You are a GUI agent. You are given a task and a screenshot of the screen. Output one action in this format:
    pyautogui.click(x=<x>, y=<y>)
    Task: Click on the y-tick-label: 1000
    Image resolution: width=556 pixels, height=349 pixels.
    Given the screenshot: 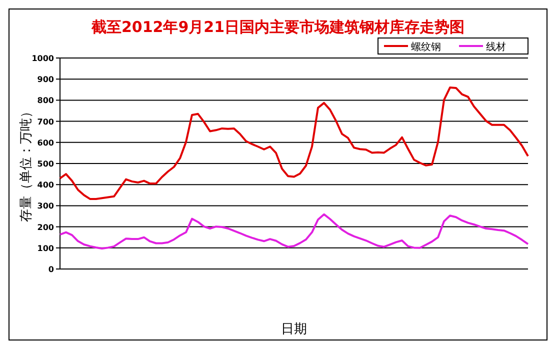 What is the action you would take?
    pyautogui.click(x=43, y=58)
    